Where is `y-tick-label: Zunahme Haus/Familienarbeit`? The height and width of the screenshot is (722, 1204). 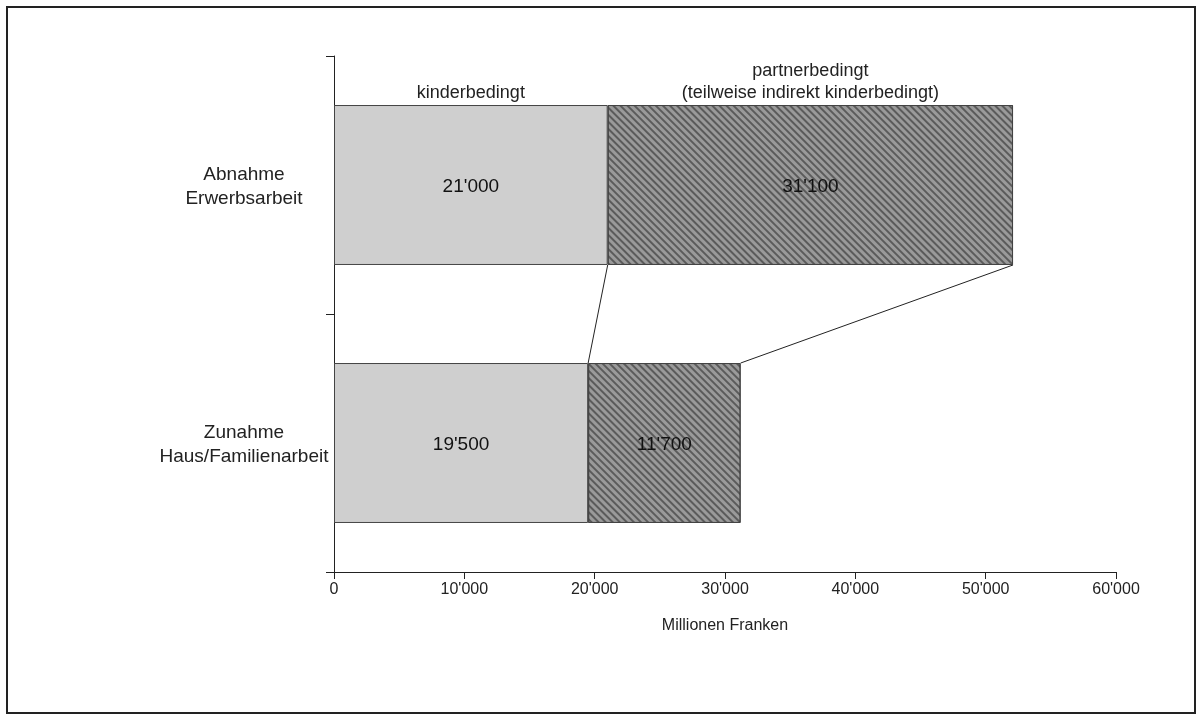 y-tick-label: Zunahme Haus/Familienarbeit is located at coordinates (244, 443).